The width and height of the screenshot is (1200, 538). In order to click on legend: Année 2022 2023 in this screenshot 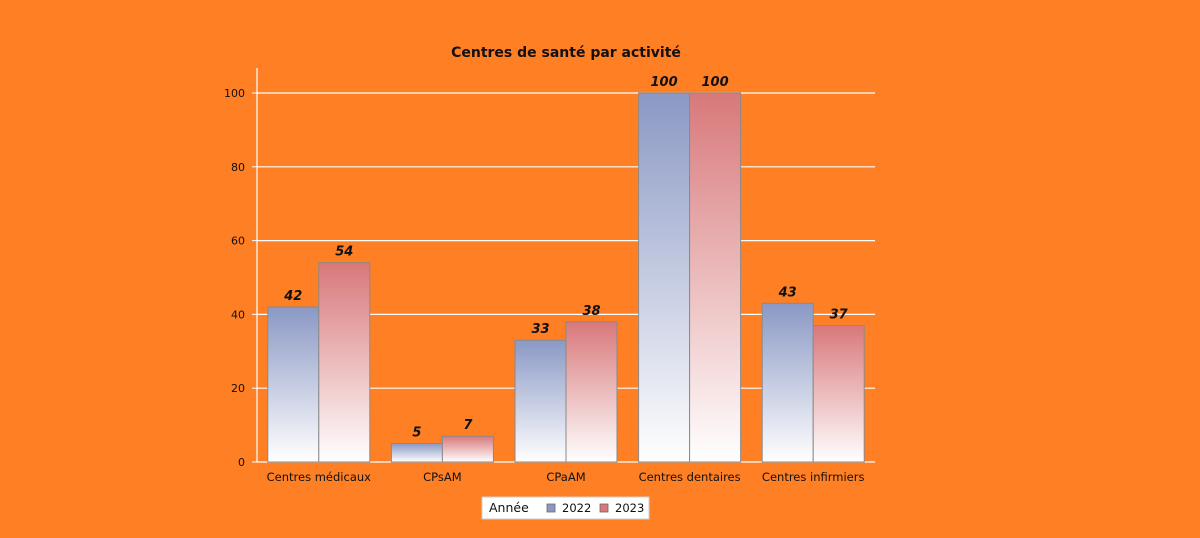, I will do `click(565, 508)`.